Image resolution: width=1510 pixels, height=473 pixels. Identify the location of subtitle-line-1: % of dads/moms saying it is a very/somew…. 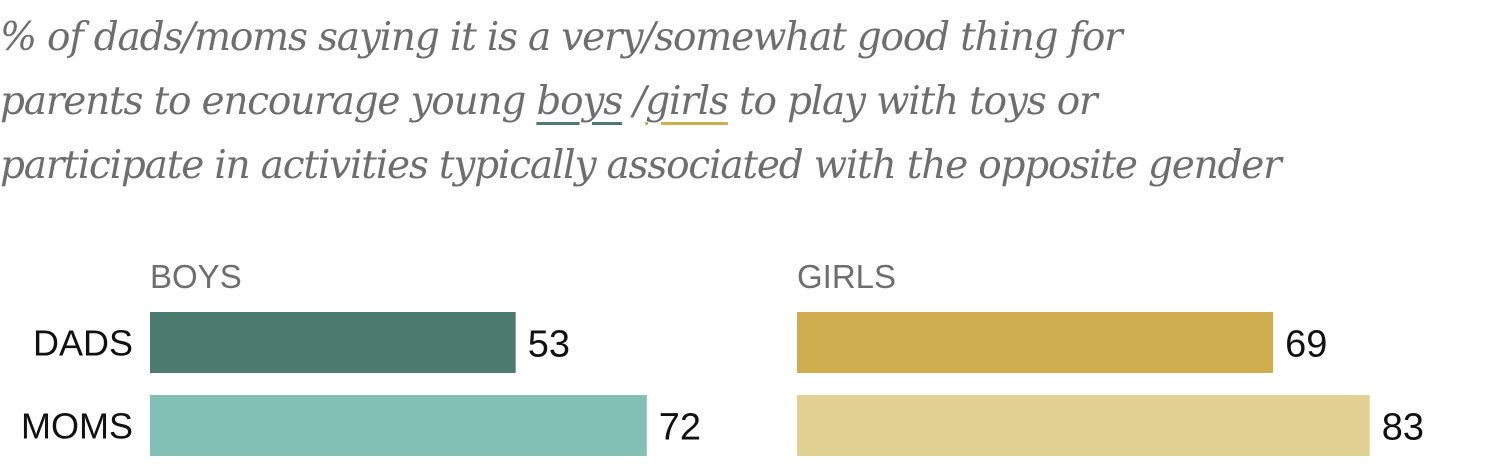
(561, 37).